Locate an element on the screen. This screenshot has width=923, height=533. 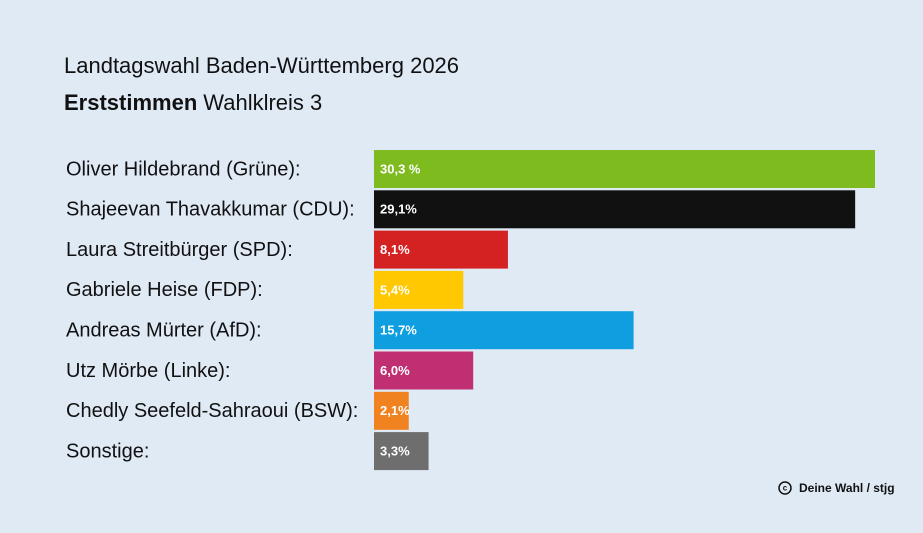
value-label: 15,7% is located at coordinates (398, 330).